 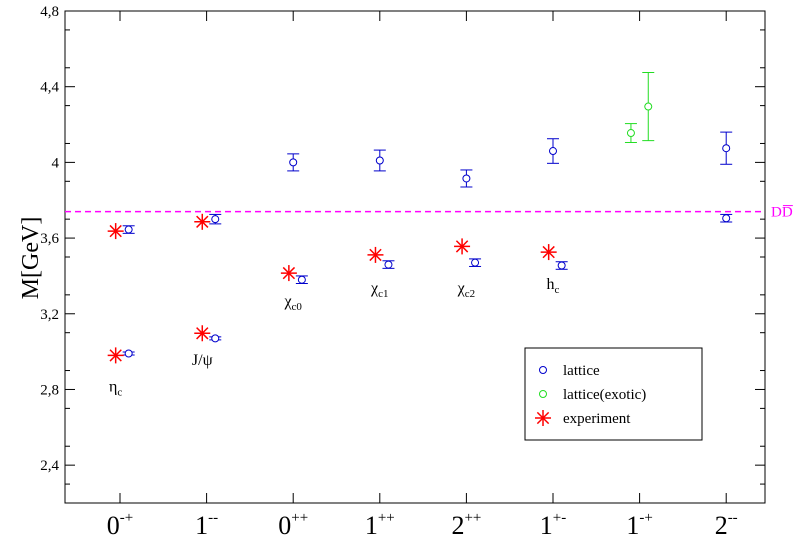 I want to click on y-tick-label: 3,6, so click(x=49, y=239).